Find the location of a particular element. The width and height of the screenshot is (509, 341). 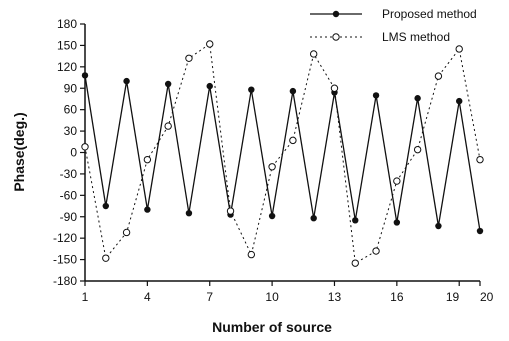

x-tick-label: 4 is located at coordinates (147, 297).